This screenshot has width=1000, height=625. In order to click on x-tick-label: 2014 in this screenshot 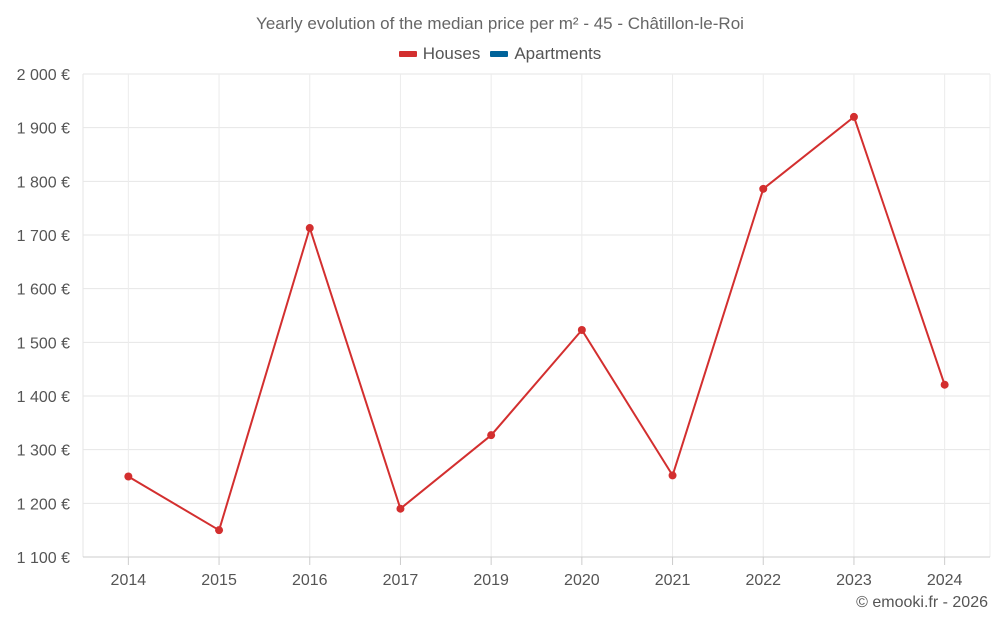, I will do `click(129, 580)`.